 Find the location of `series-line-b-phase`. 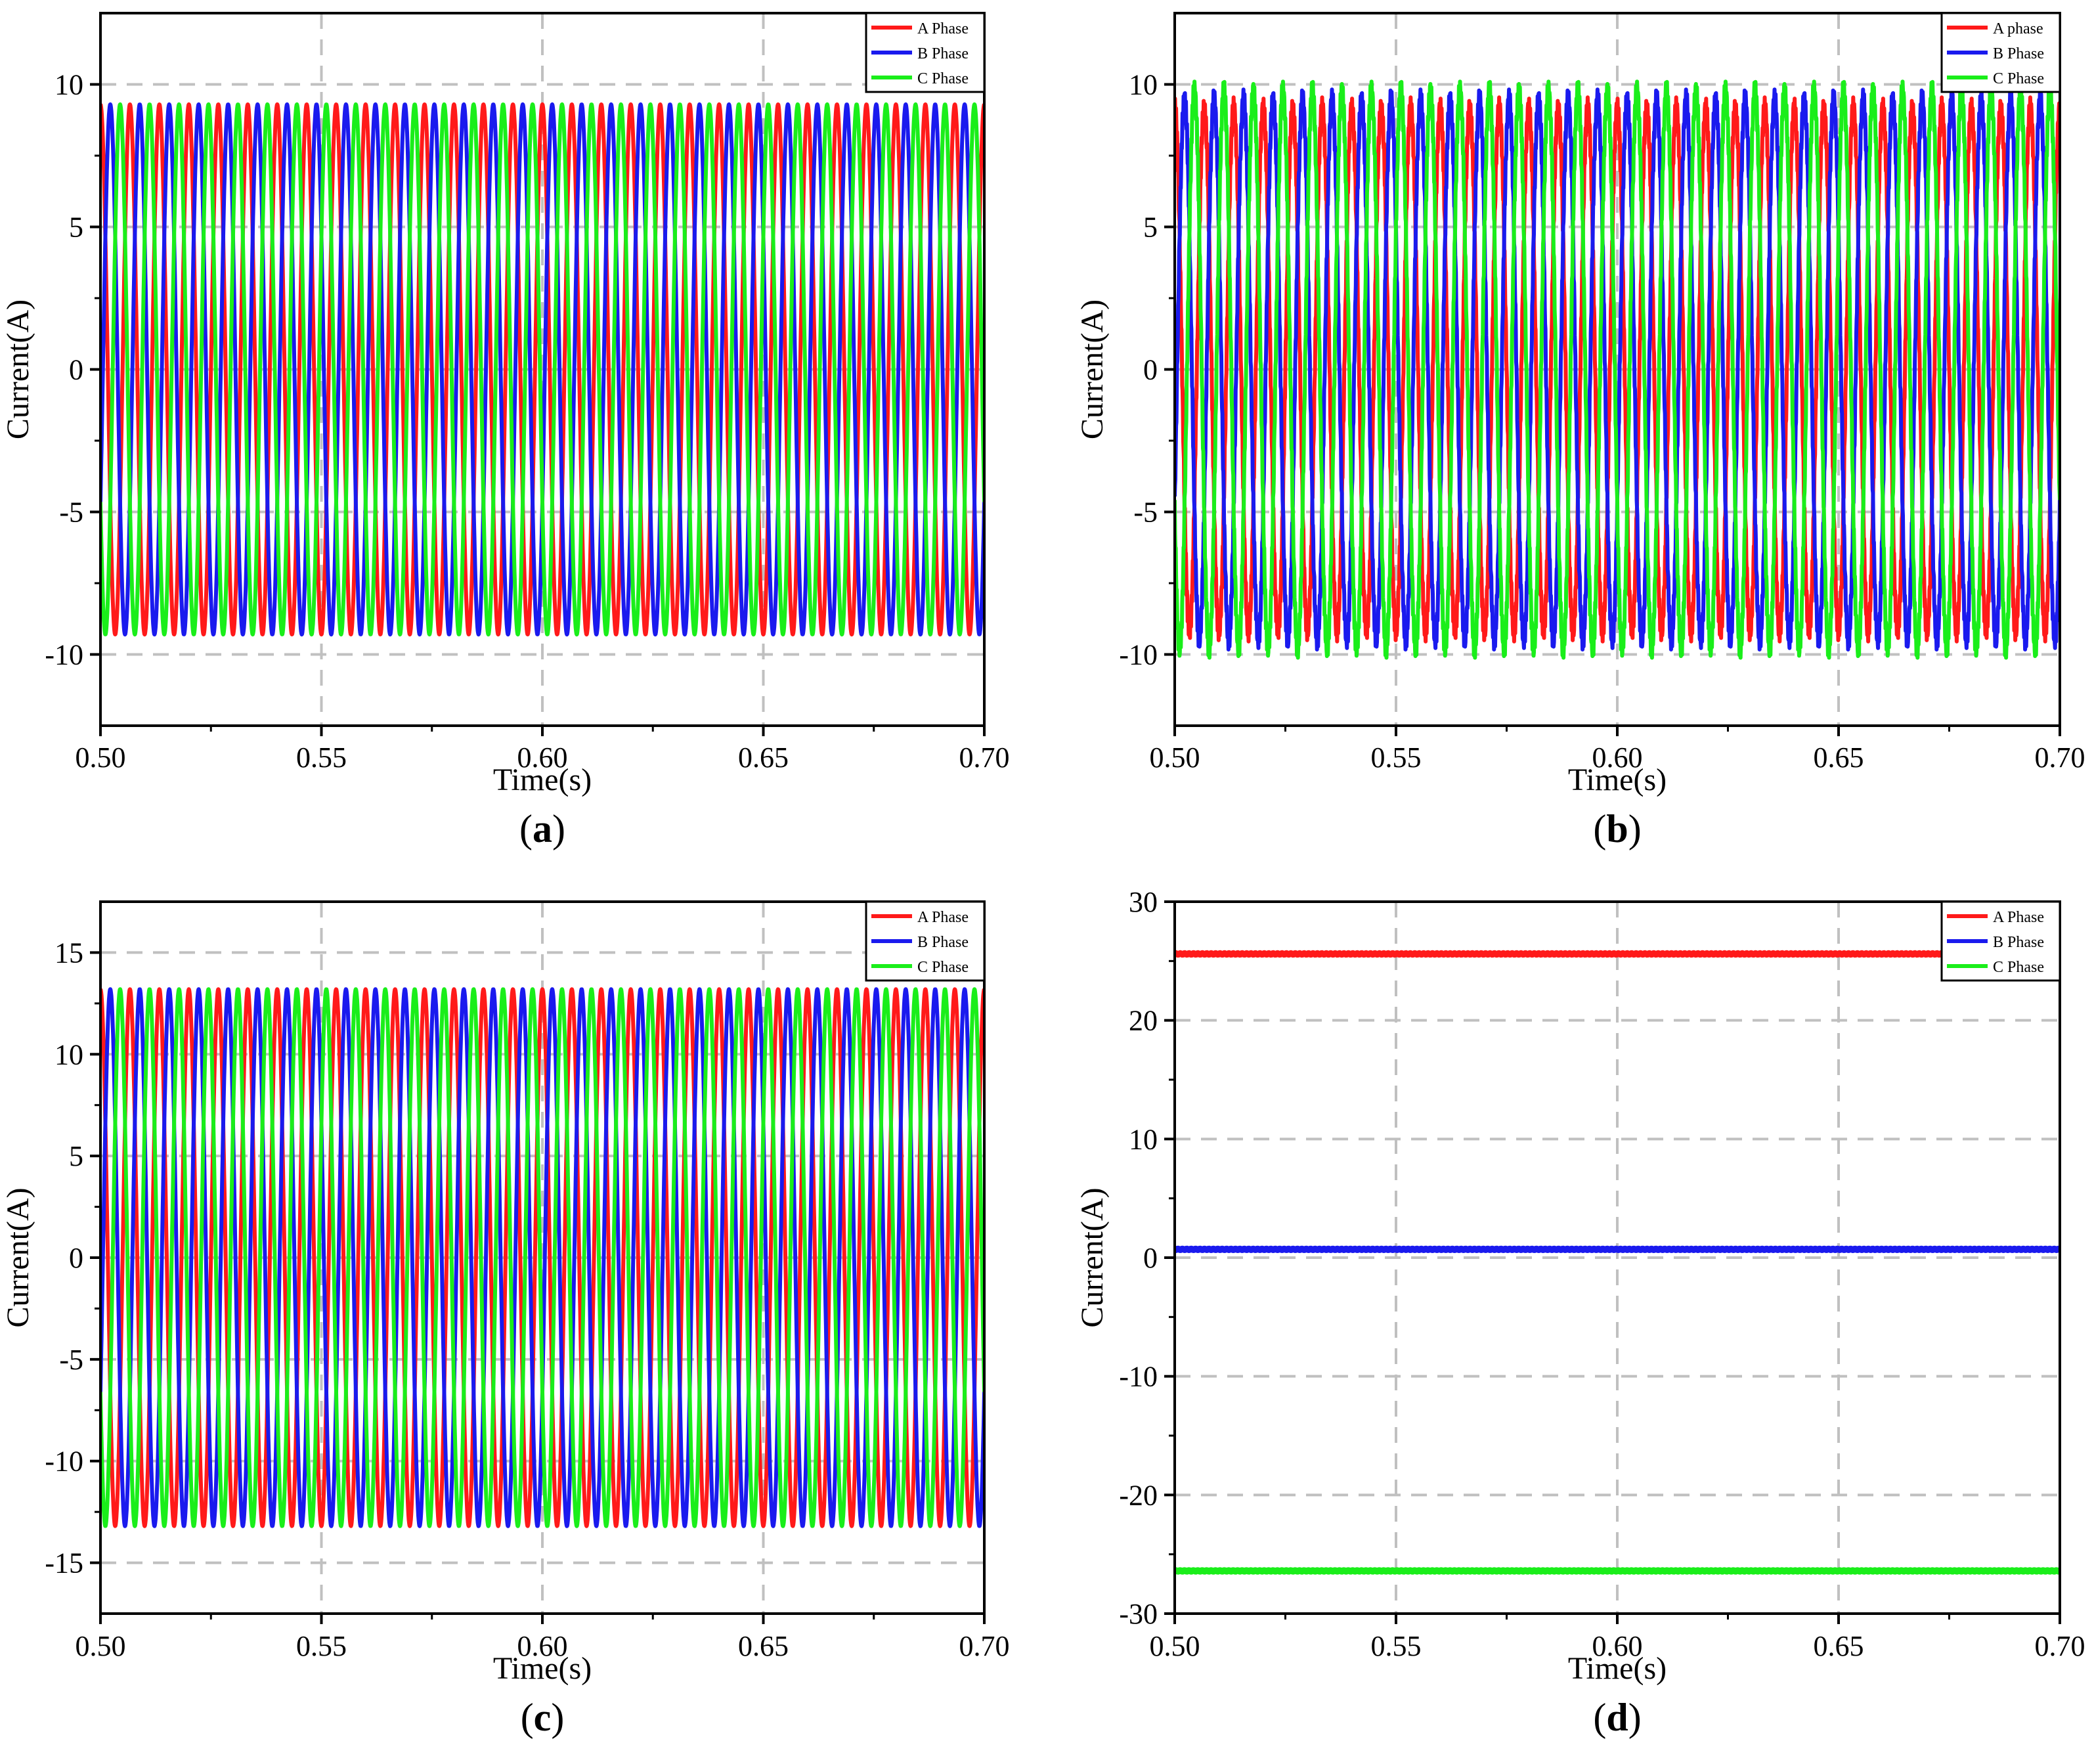

series-line-b-phase is located at coordinates (1617, 1249).